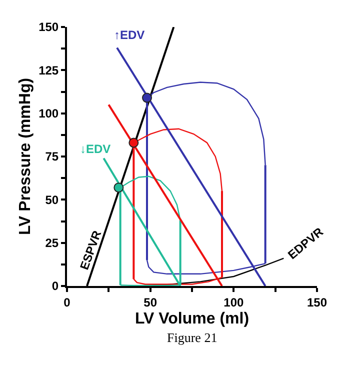  Describe the element at coordinates (151, 302) in the screenshot. I see `x-tick-label: 50` at that location.